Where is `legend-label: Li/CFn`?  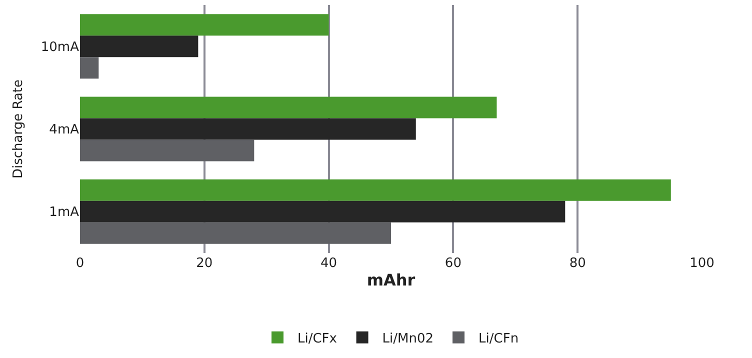
legend-label: Li/CFn is located at coordinates (498, 338).